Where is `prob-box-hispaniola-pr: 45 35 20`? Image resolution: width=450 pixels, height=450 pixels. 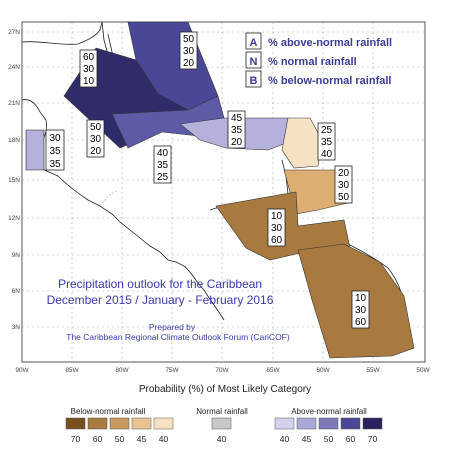
prob-box-hispaniola-pr: 45 35 20 is located at coordinates (236, 129).